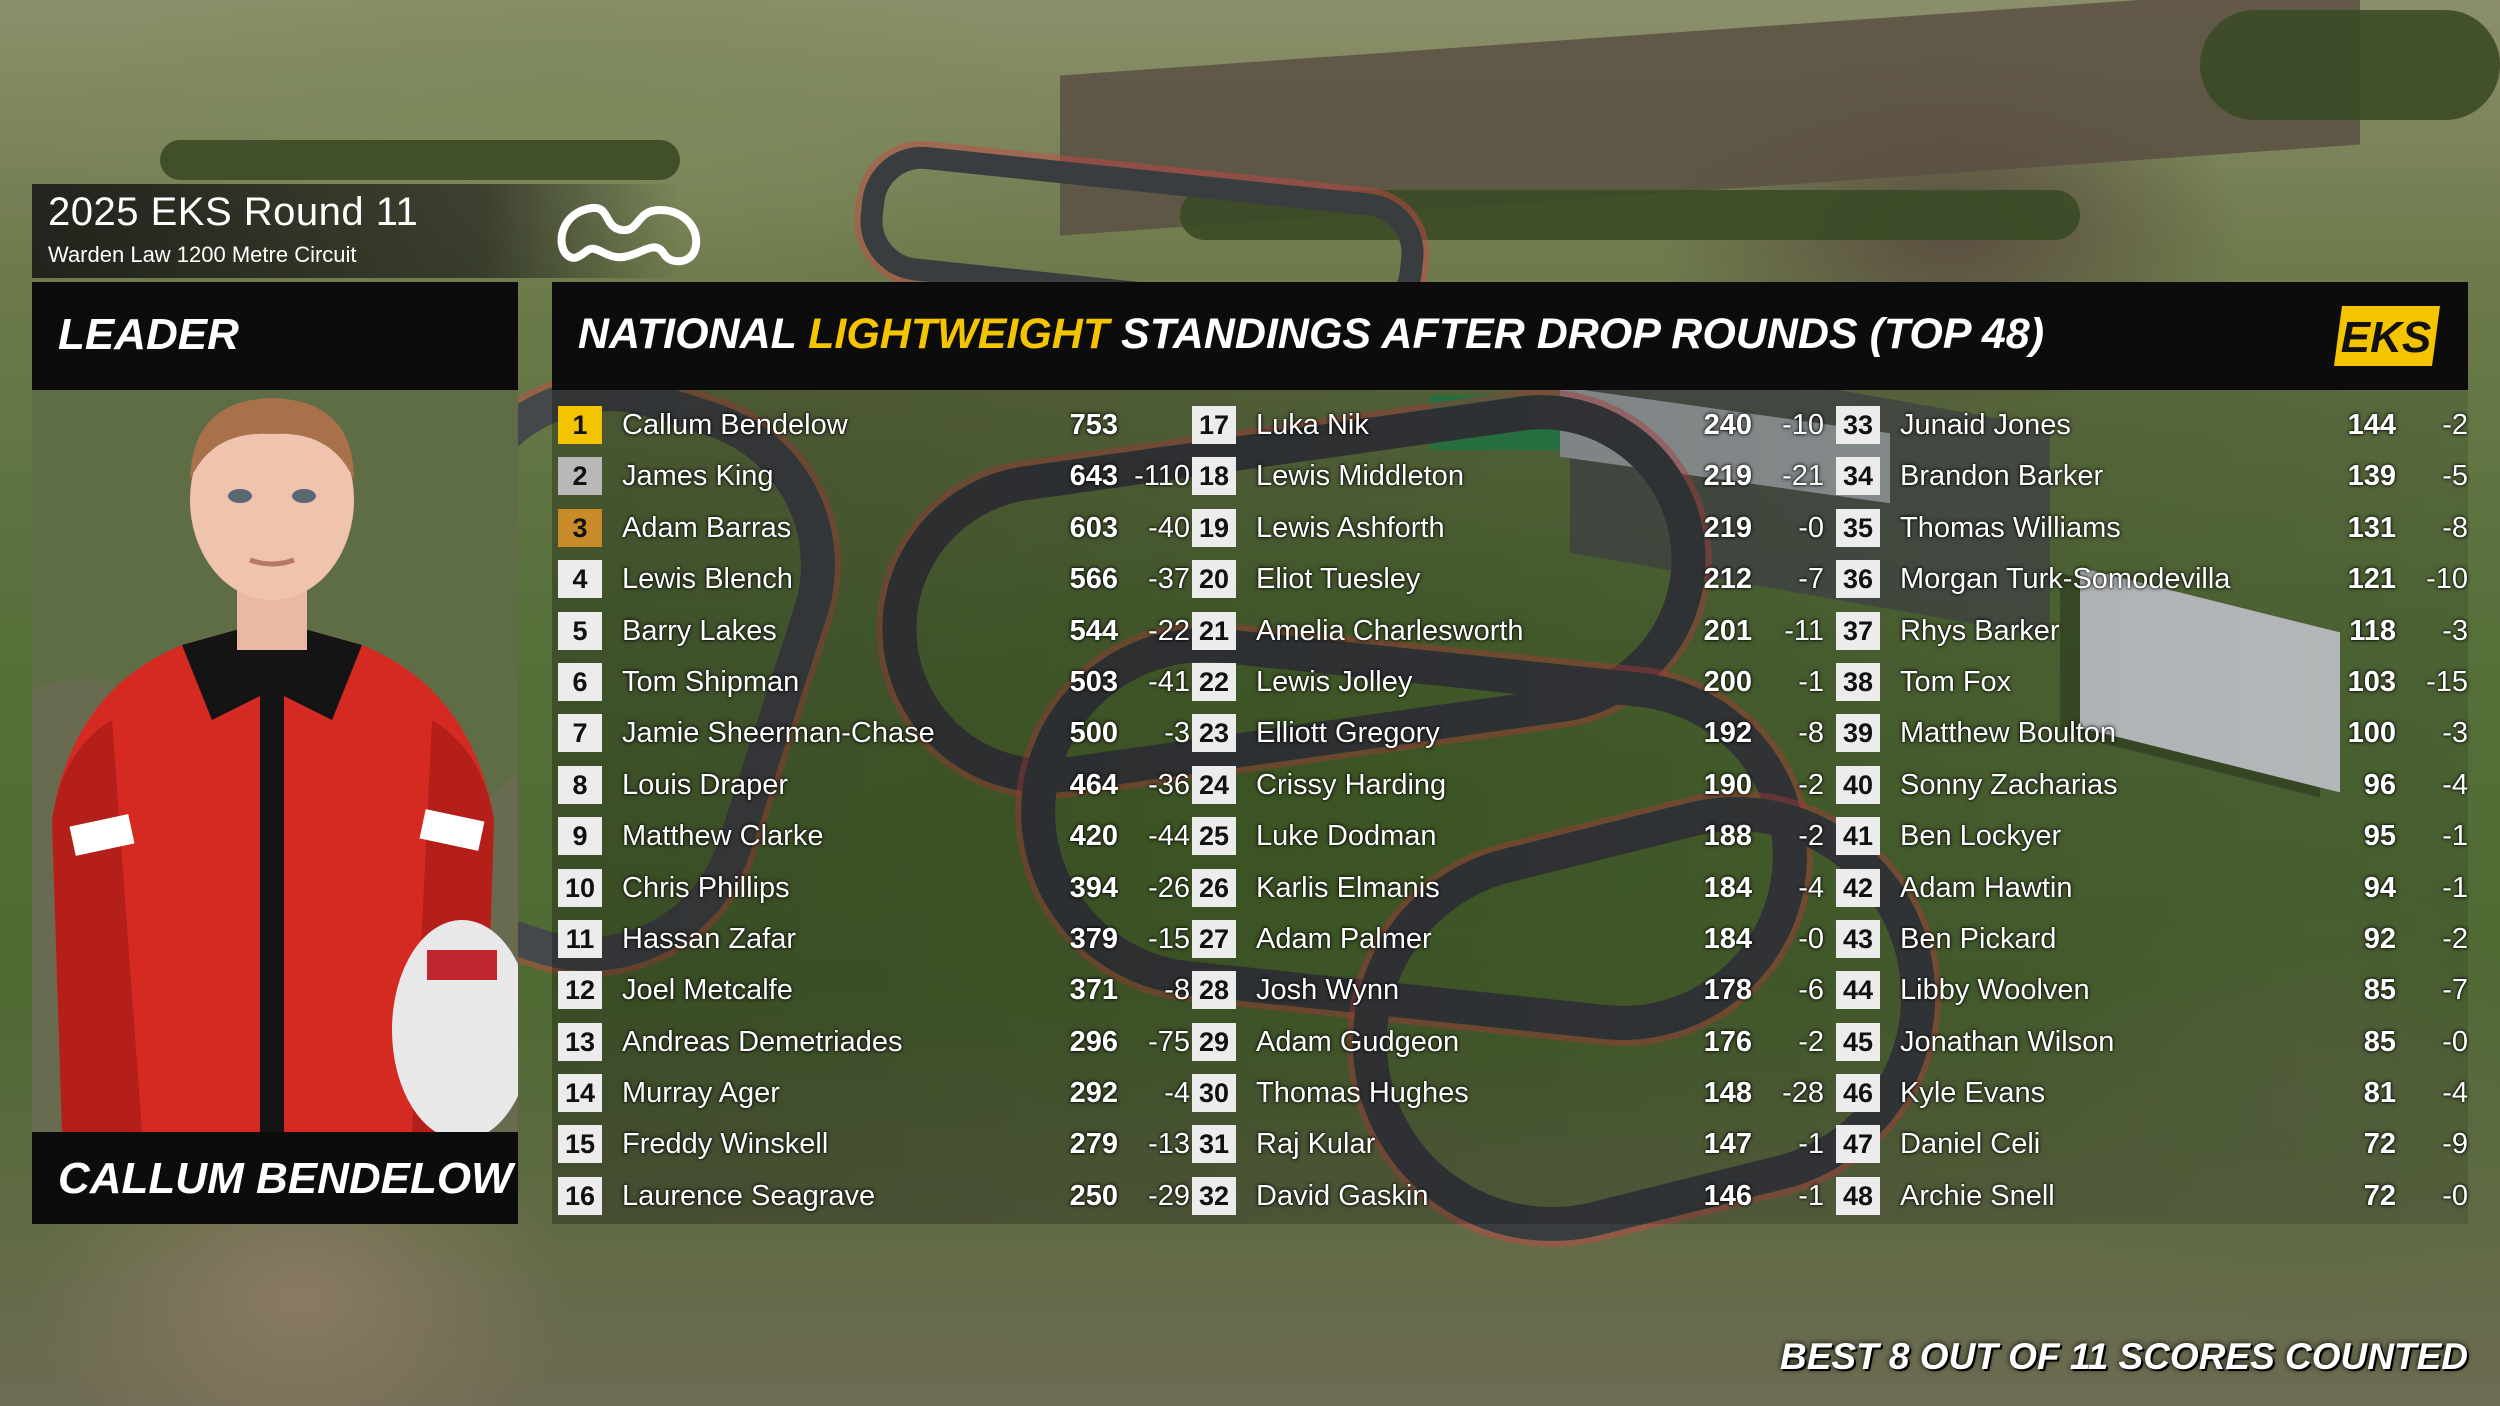 The width and height of the screenshot is (2500, 1406). What do you see at coordinates (1169, 630) in the screenshot?
I see `dropped-points: -22` at bounding box center [1169, 630].